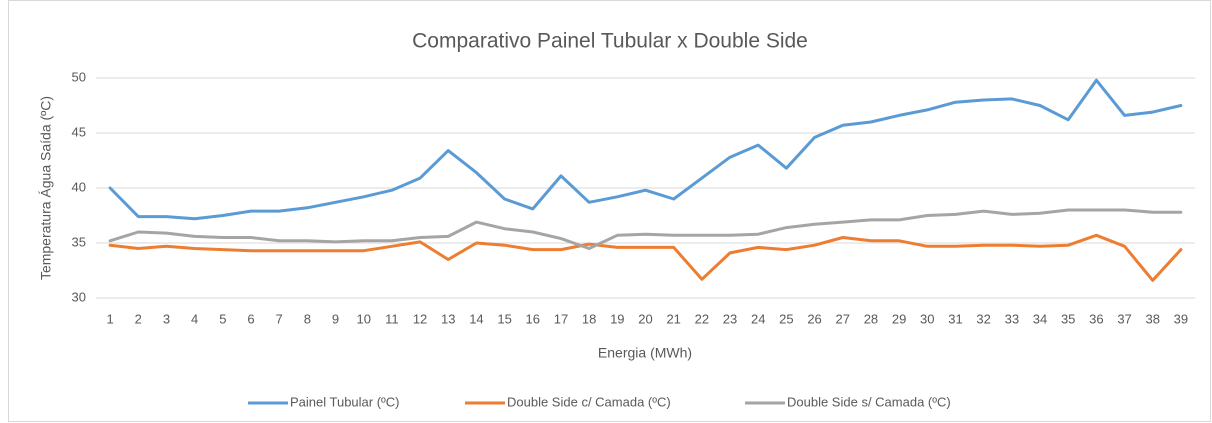 This screenshot has height=423, width=1212. What do you see at coordinates (1012, 318) in the screenshot?
I see `x-tick-label: 33` at bounding box center [1012, 318].